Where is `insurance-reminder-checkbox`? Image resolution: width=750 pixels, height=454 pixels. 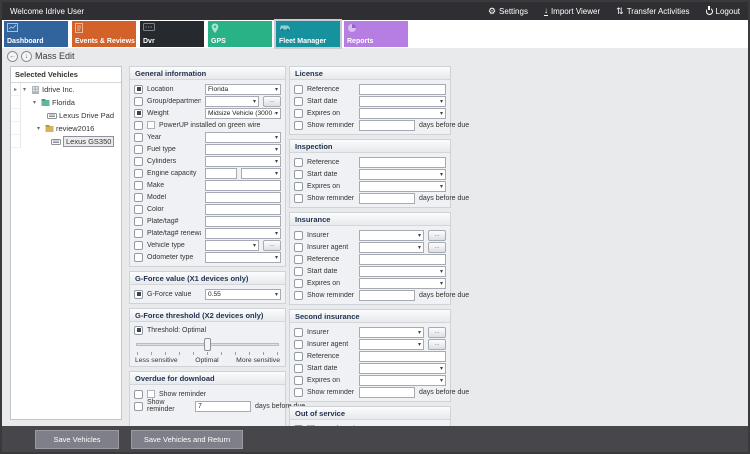 insurance-reminder-checkbox is located at coordinates (298, 295).